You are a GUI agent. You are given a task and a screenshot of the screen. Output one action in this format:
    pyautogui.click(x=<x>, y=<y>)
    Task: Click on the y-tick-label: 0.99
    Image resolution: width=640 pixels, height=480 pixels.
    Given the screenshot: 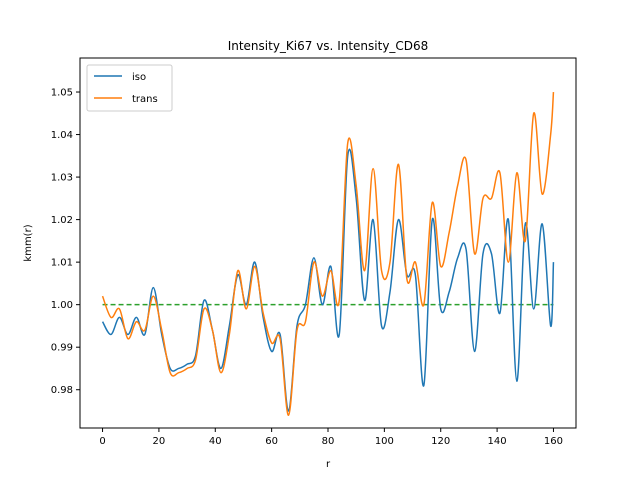 What is the action you would take?
    pyautogui.click(x=62, y=348)
    